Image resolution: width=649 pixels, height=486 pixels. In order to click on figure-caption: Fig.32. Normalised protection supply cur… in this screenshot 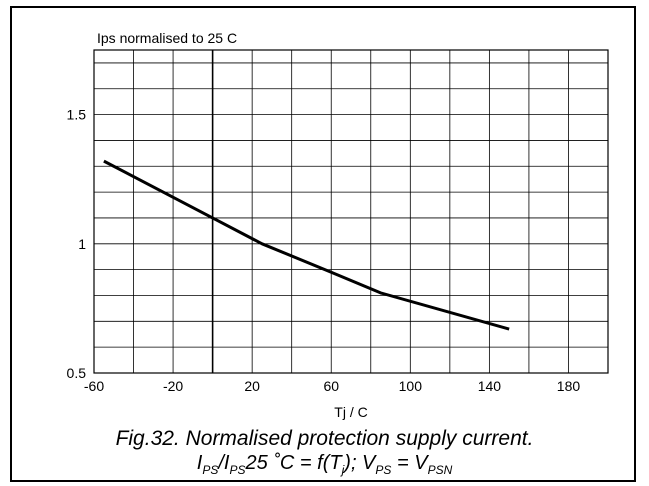, I will do `click(324, 438)`.